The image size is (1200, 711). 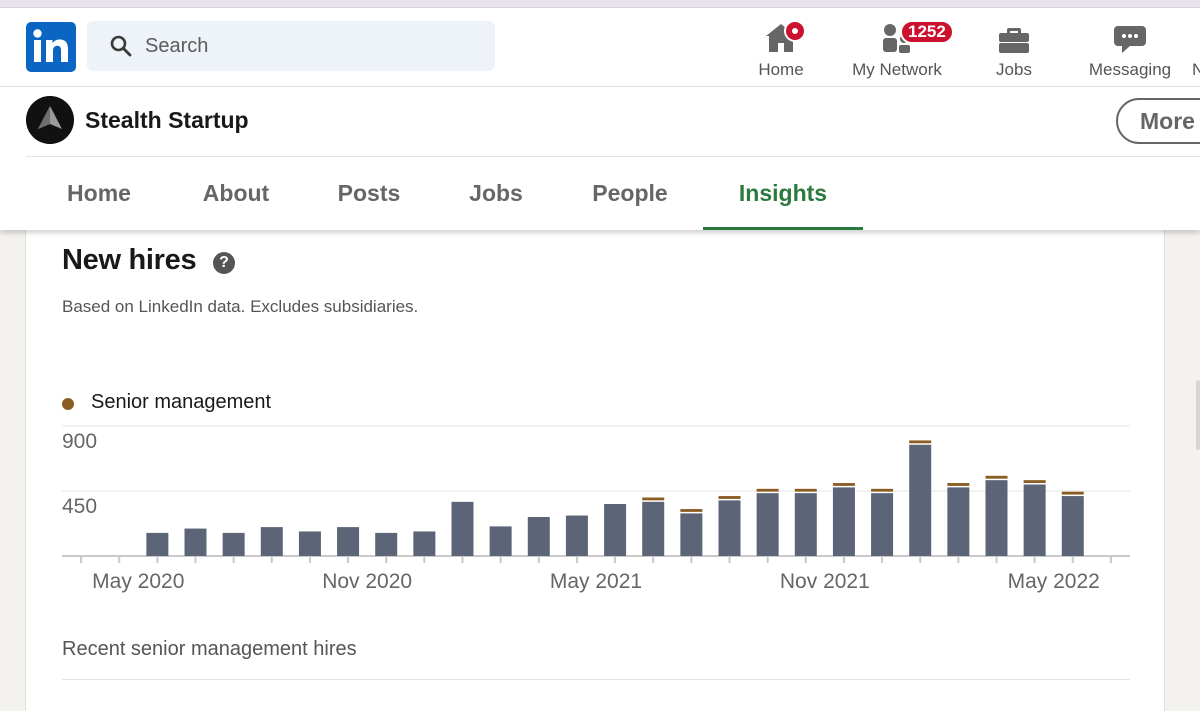 What do you see at coordinates (79, 506) in the screenshot?
I see `y-tick-label: 450` at bounding box center [79, 506].